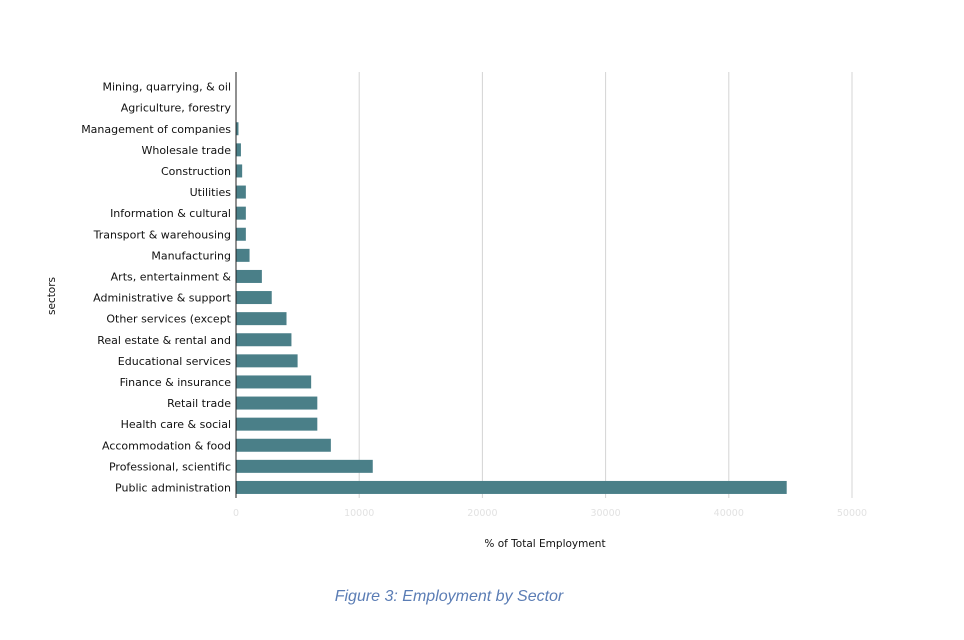 The image size is (964, 640). What do you see at coordinates (166, 445) in the screenshot?
I see `category-label: Accommodation & food` at bounding box center [166, 445].